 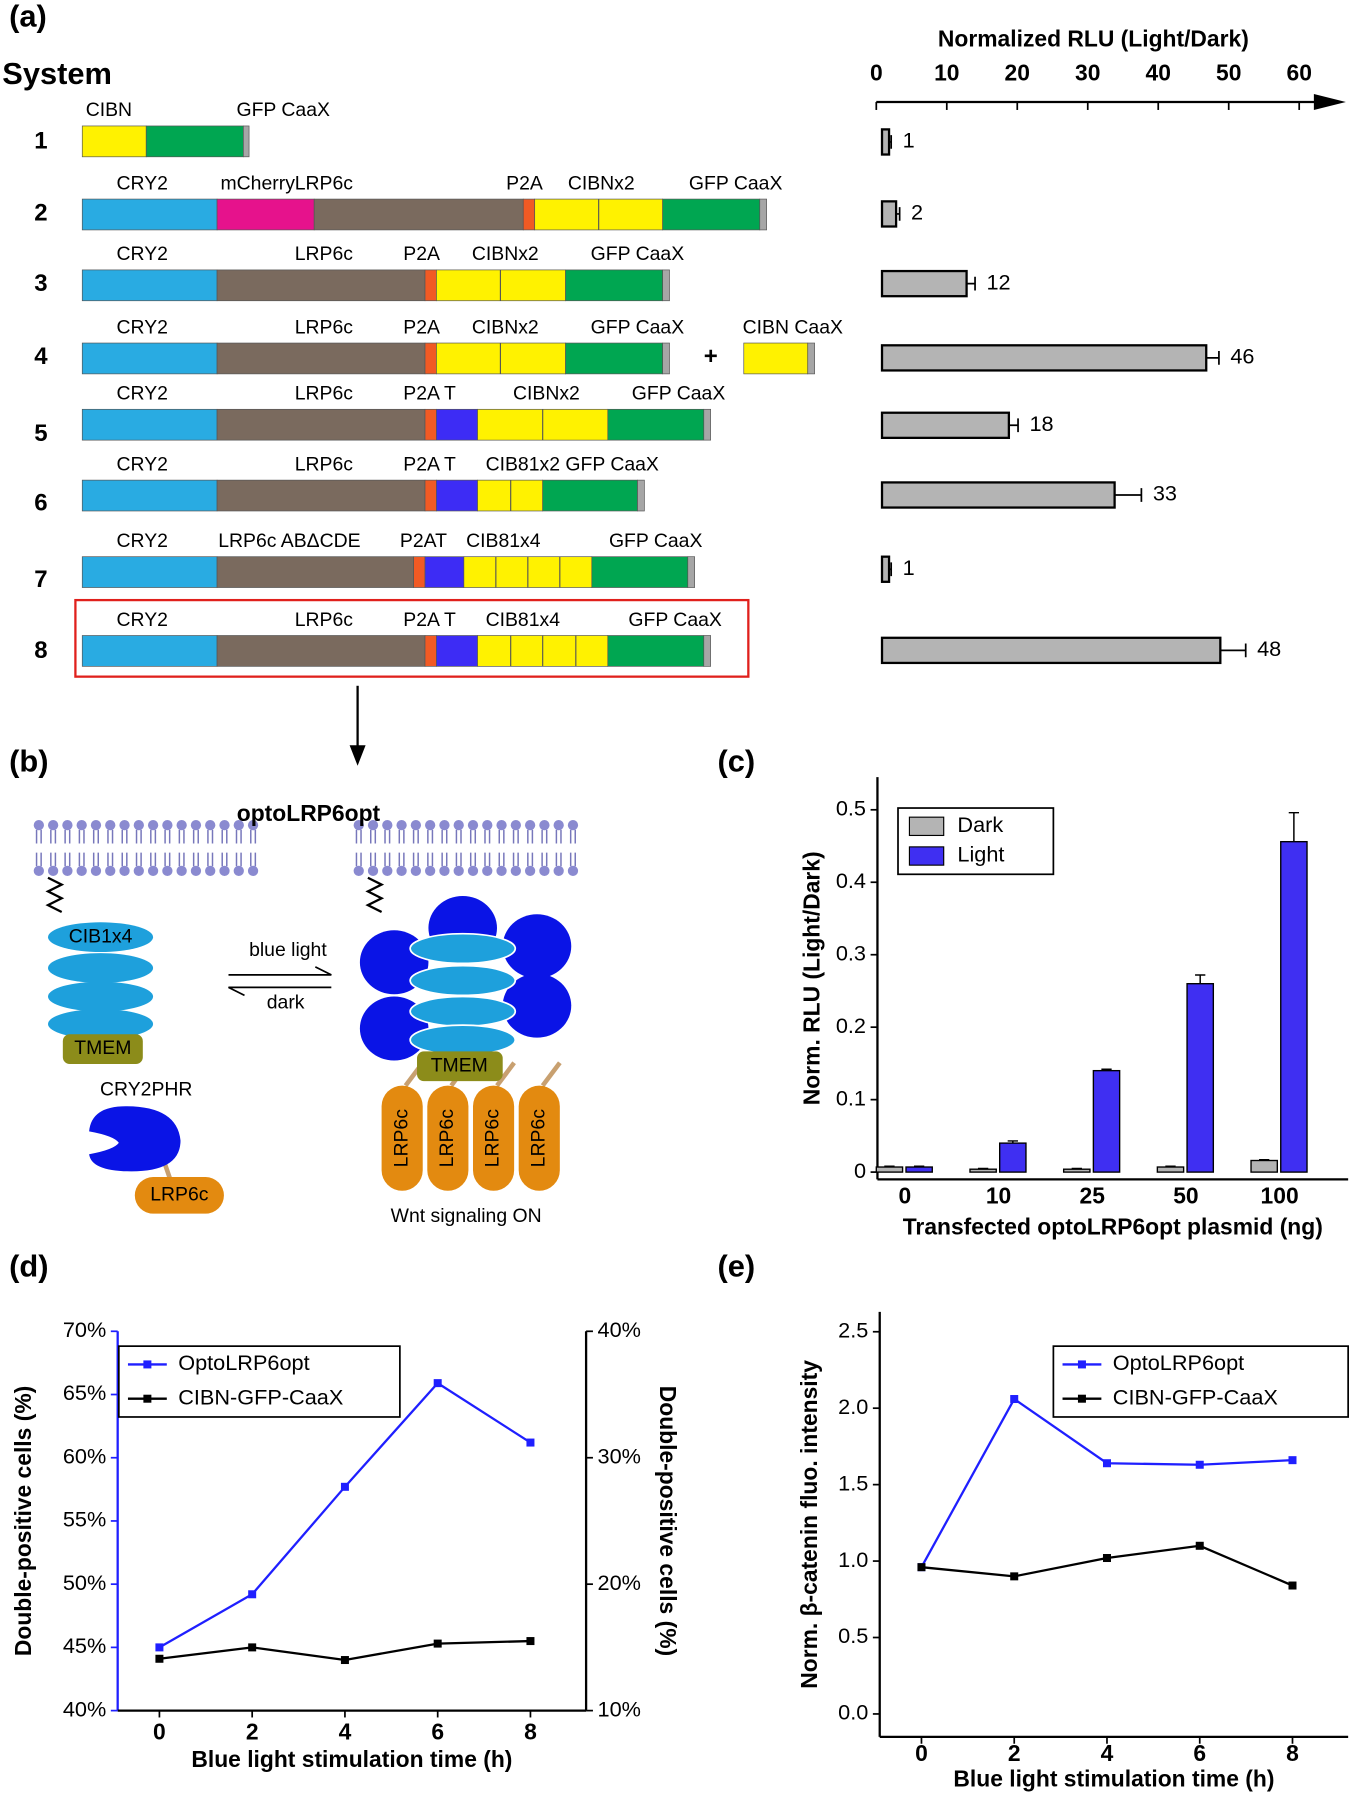 I want to click on legend-label: OptoLRP6opt, so click(x=243, y=1362).